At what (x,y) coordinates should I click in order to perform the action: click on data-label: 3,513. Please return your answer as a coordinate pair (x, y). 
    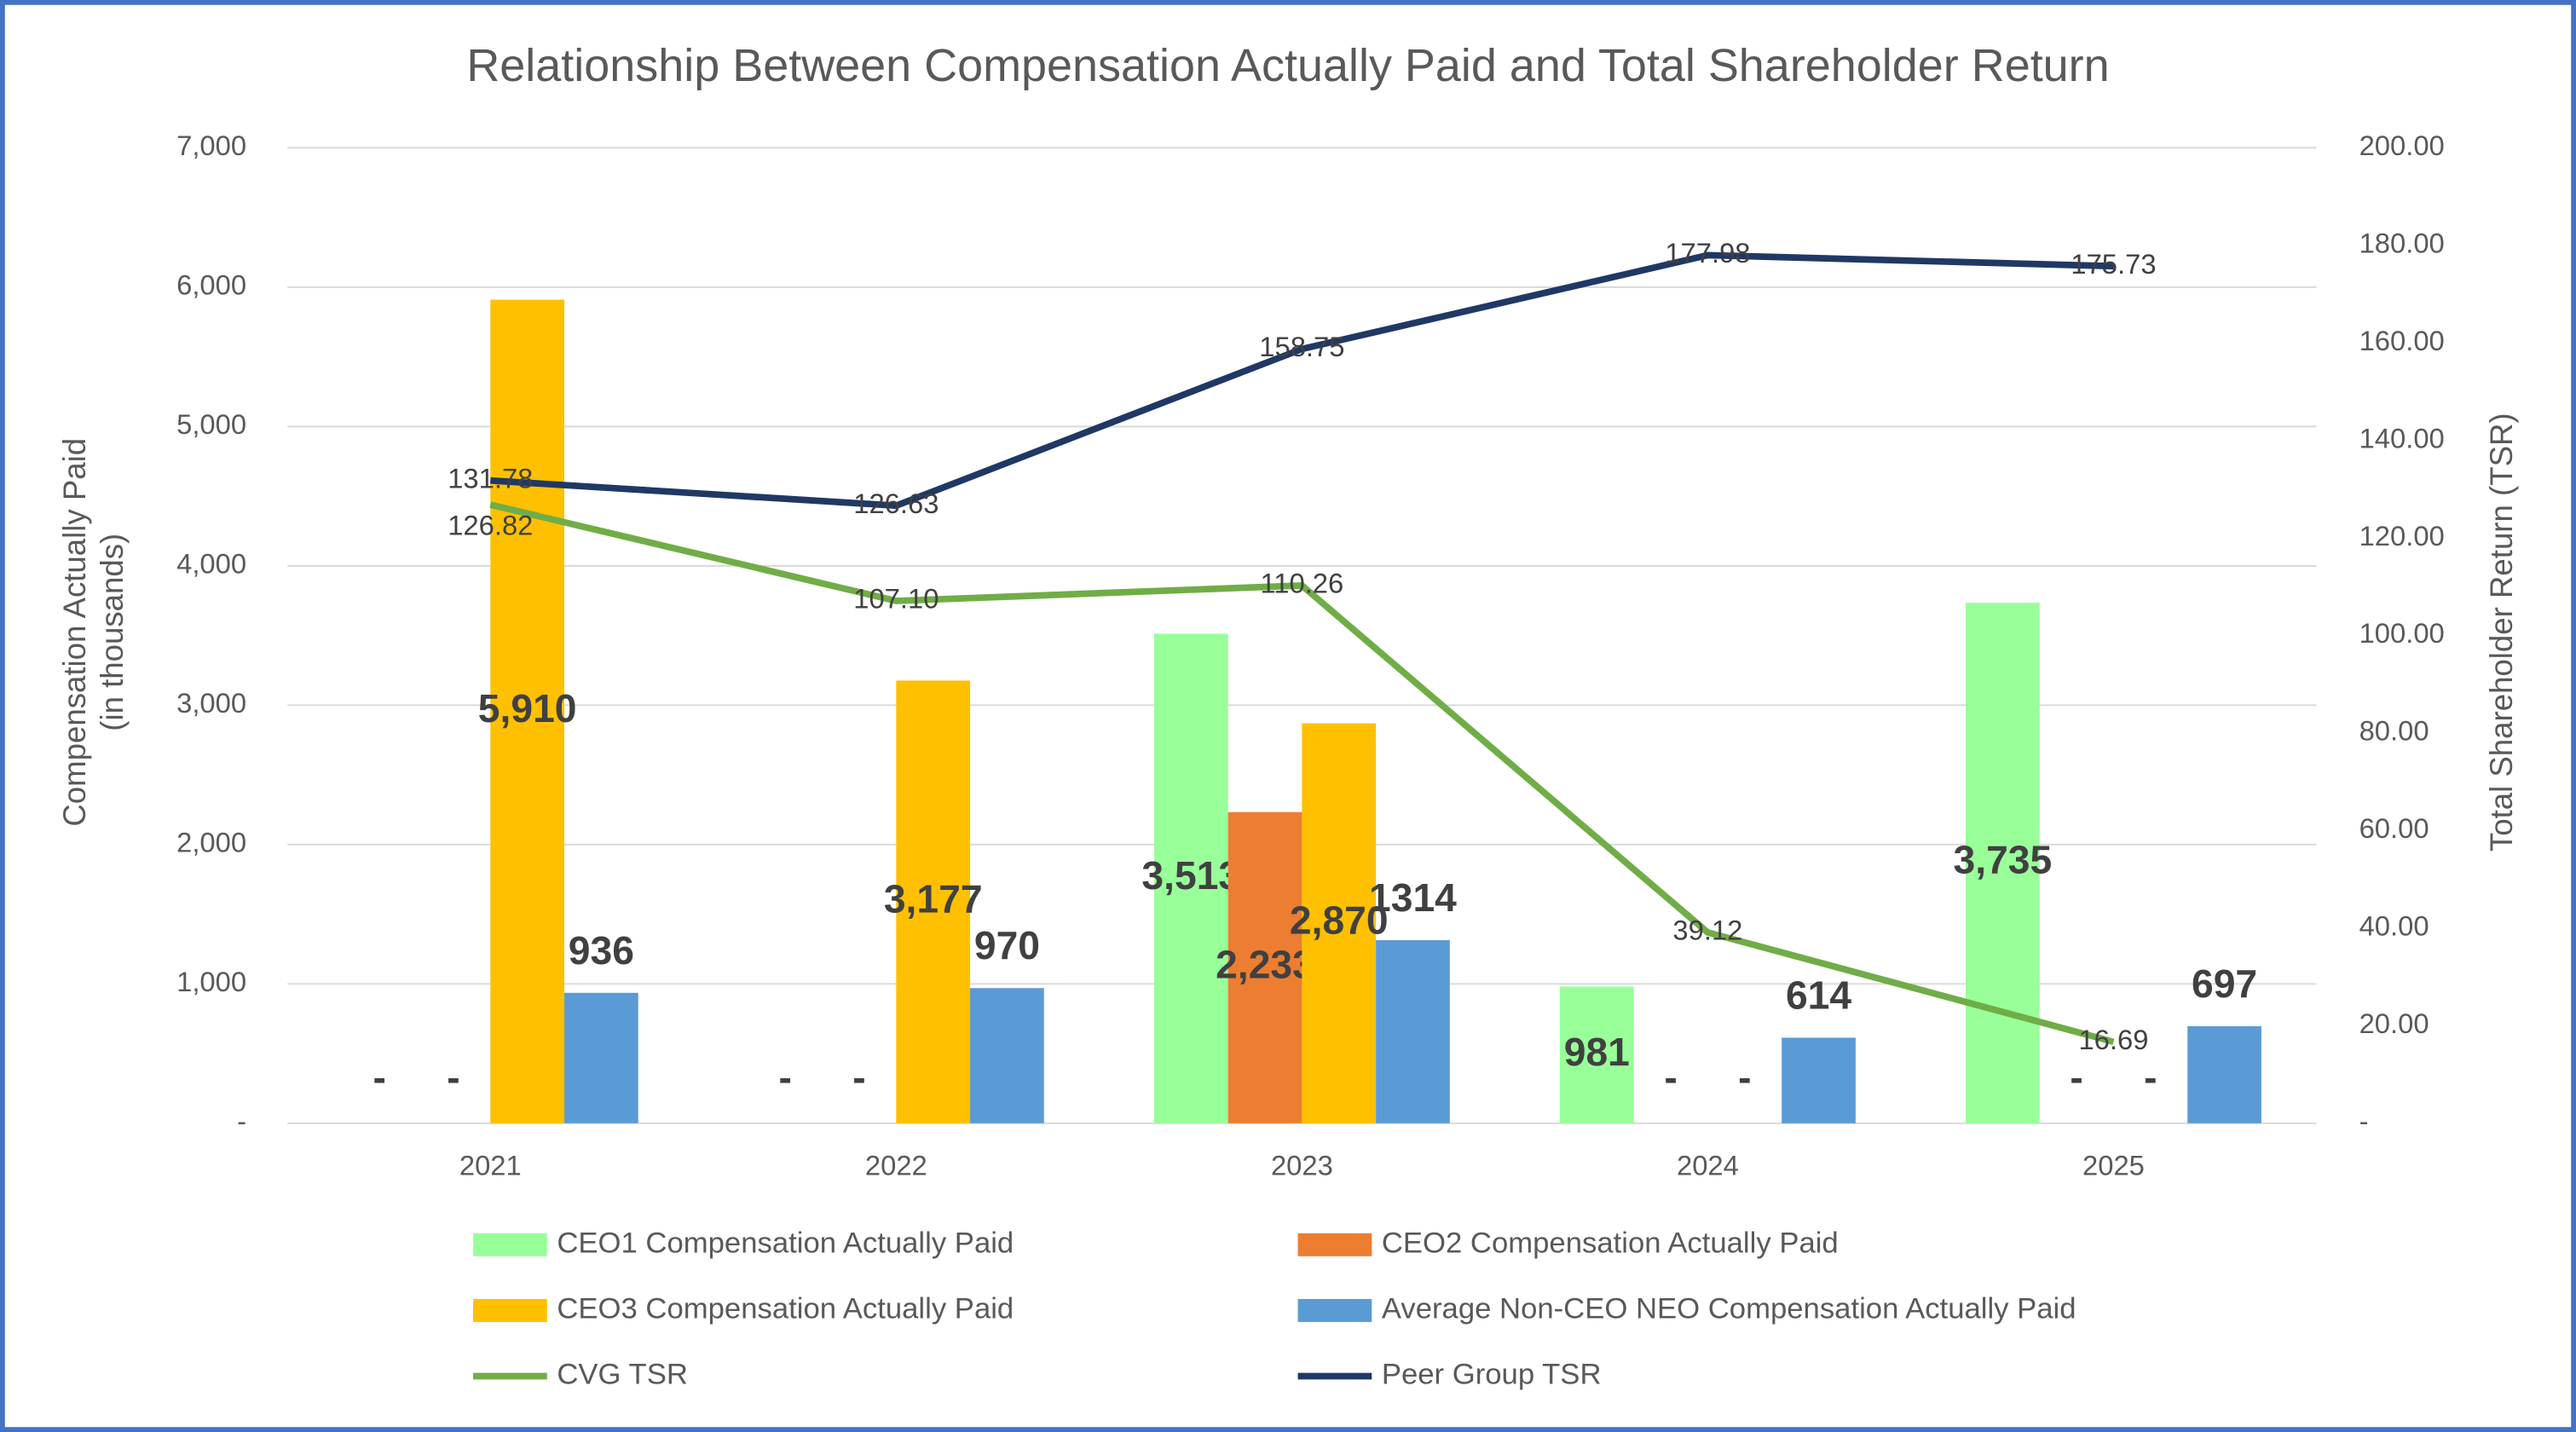
    Looking at the image, I should click on (1190, 875).